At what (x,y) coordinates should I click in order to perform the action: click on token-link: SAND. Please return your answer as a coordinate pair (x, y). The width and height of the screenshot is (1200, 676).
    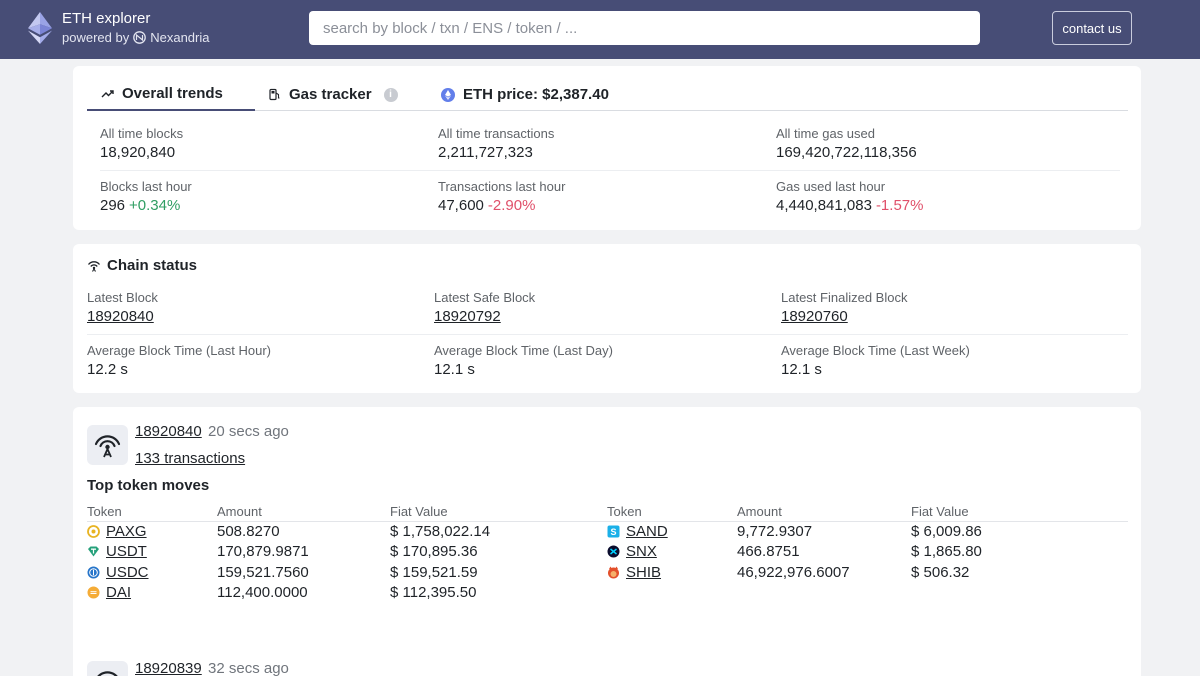
    Looking at the image, I should click on (647, 531).